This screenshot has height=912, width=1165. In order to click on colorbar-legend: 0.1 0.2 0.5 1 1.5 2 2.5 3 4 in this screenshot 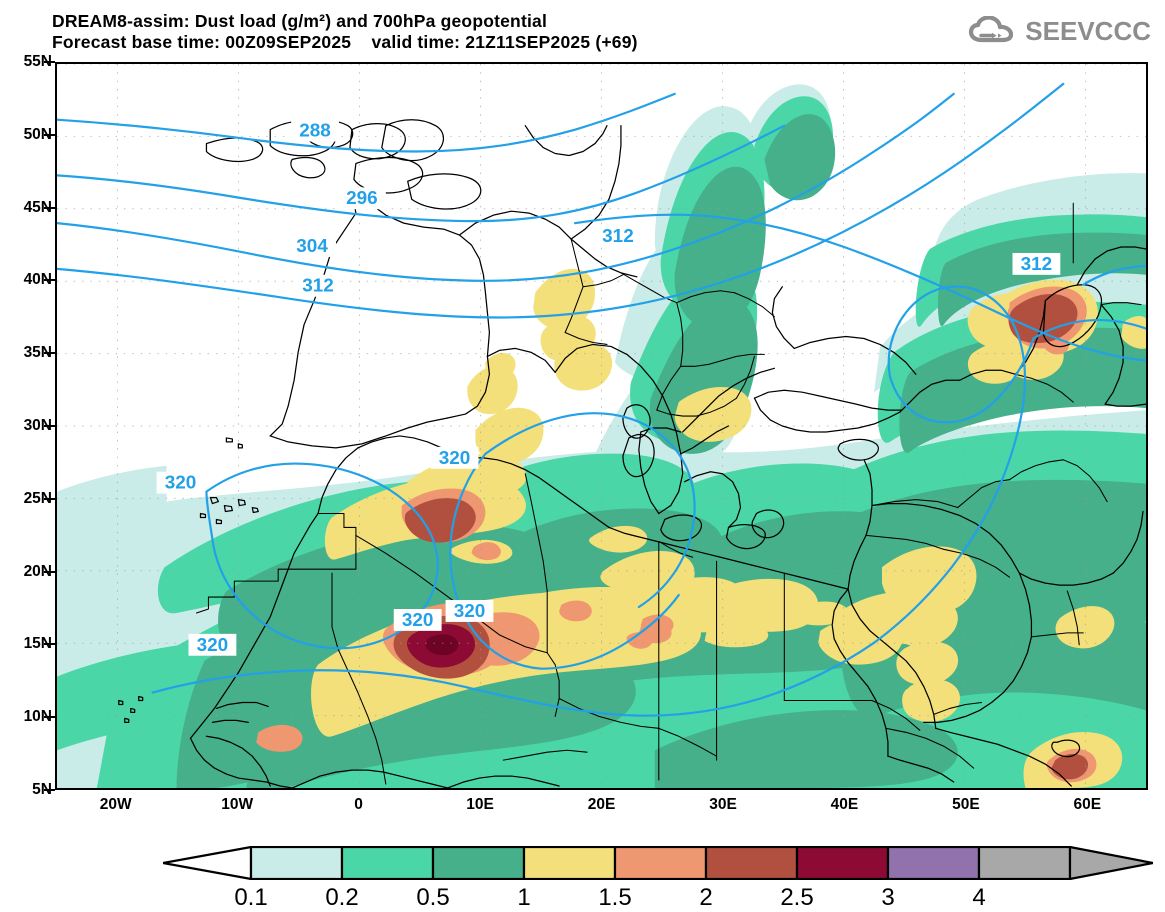, I will do `click(582, 874)`.